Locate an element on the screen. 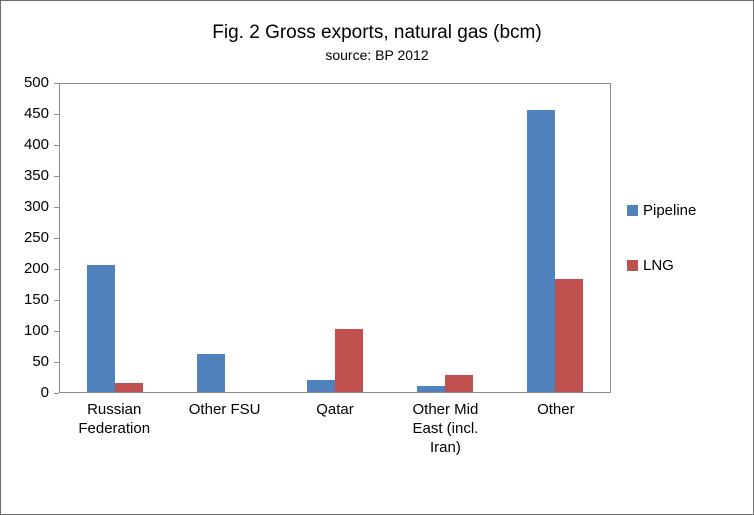 This screenshot has height=515, width=754. legend-item-lng: LNG is located at coordinates (661, 265).